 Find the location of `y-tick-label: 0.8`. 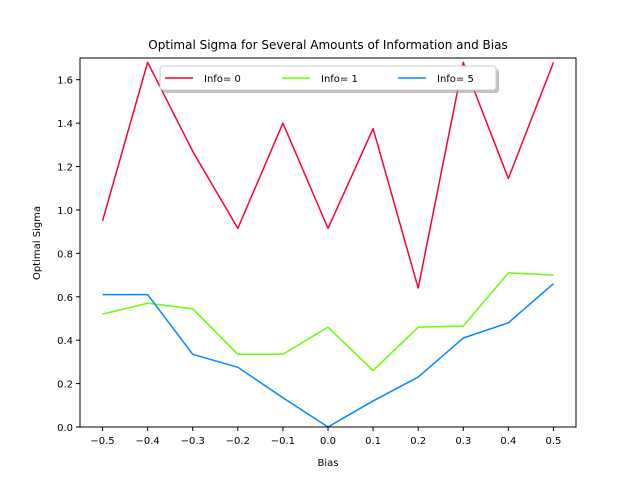

y-tick-label: 0.8 is located at coordinates (65, 254).